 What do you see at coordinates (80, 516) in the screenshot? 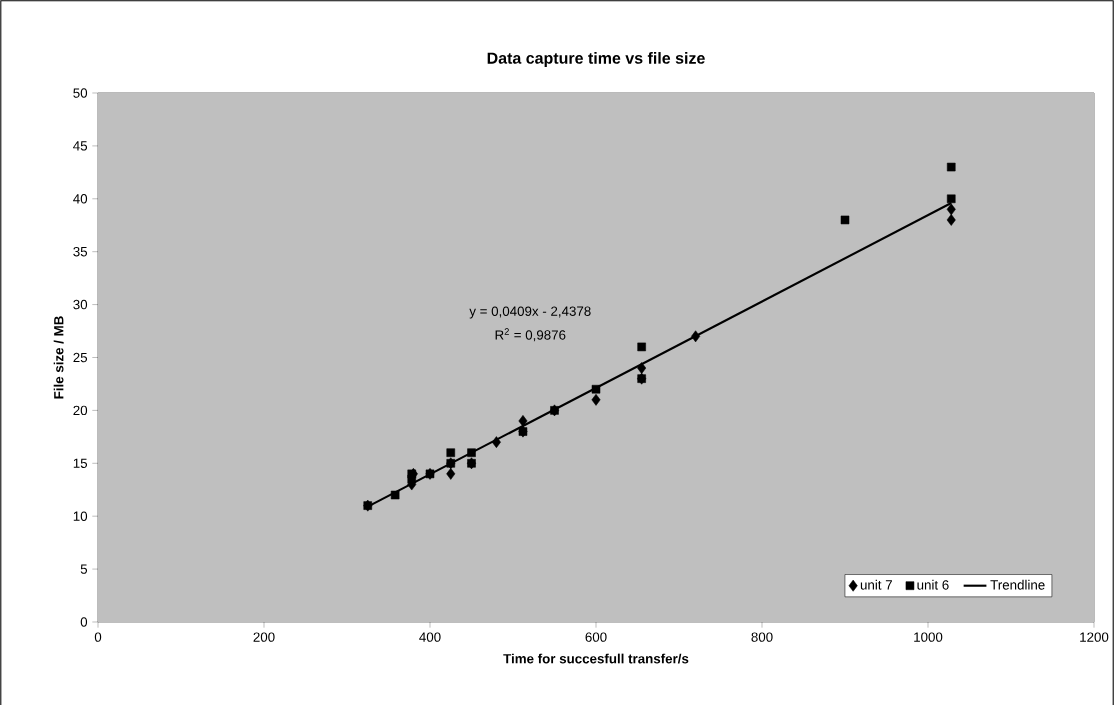
I see `y-tick-label: 10` at bounding box center [80, 516].